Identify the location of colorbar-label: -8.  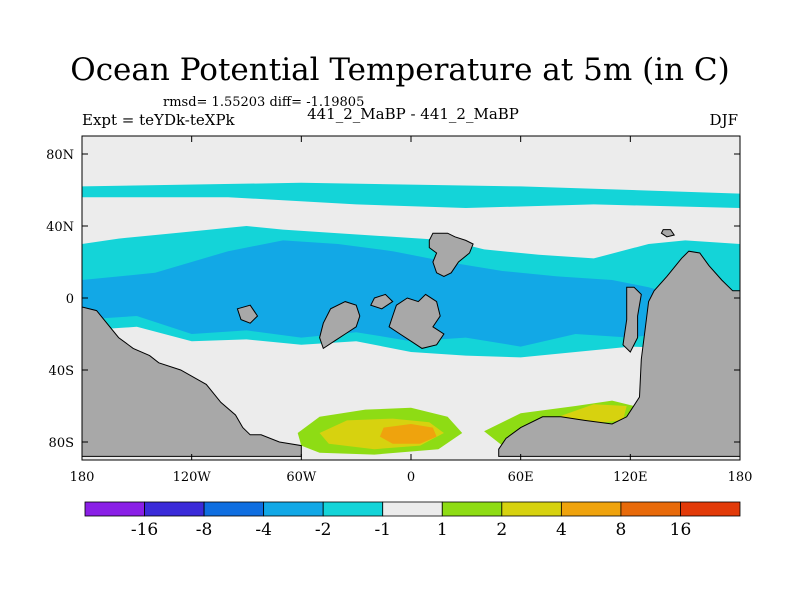
(204, 530).